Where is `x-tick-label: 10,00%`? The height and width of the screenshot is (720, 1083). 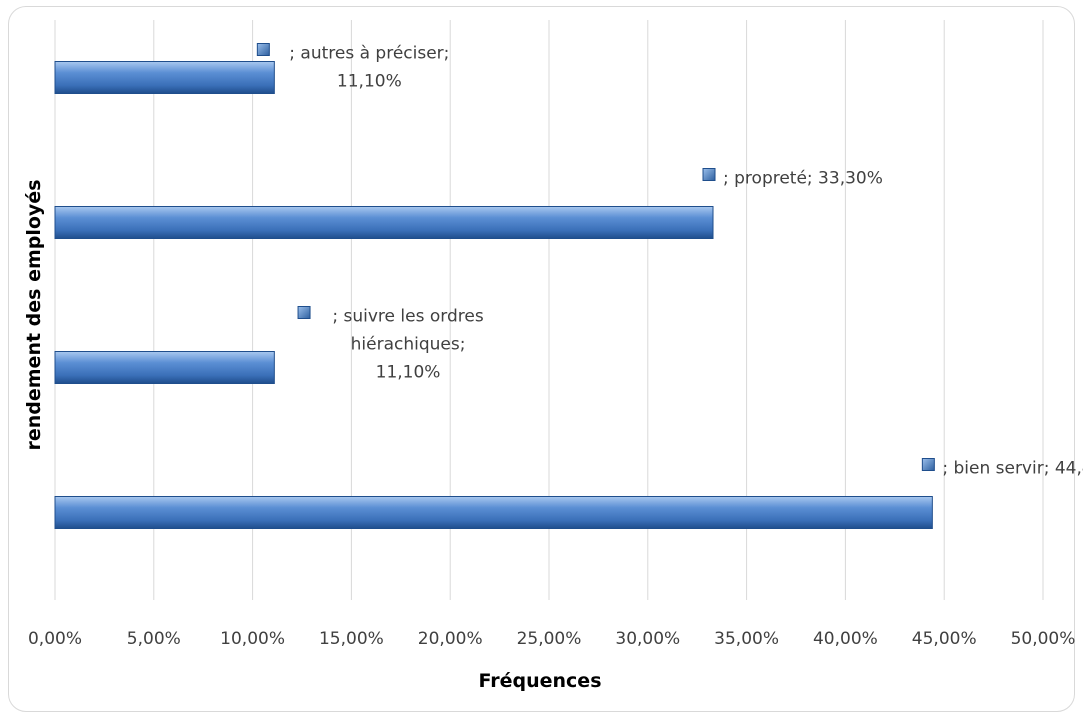
x-tick-label: 10,00% is located at coordinates (252, 639).